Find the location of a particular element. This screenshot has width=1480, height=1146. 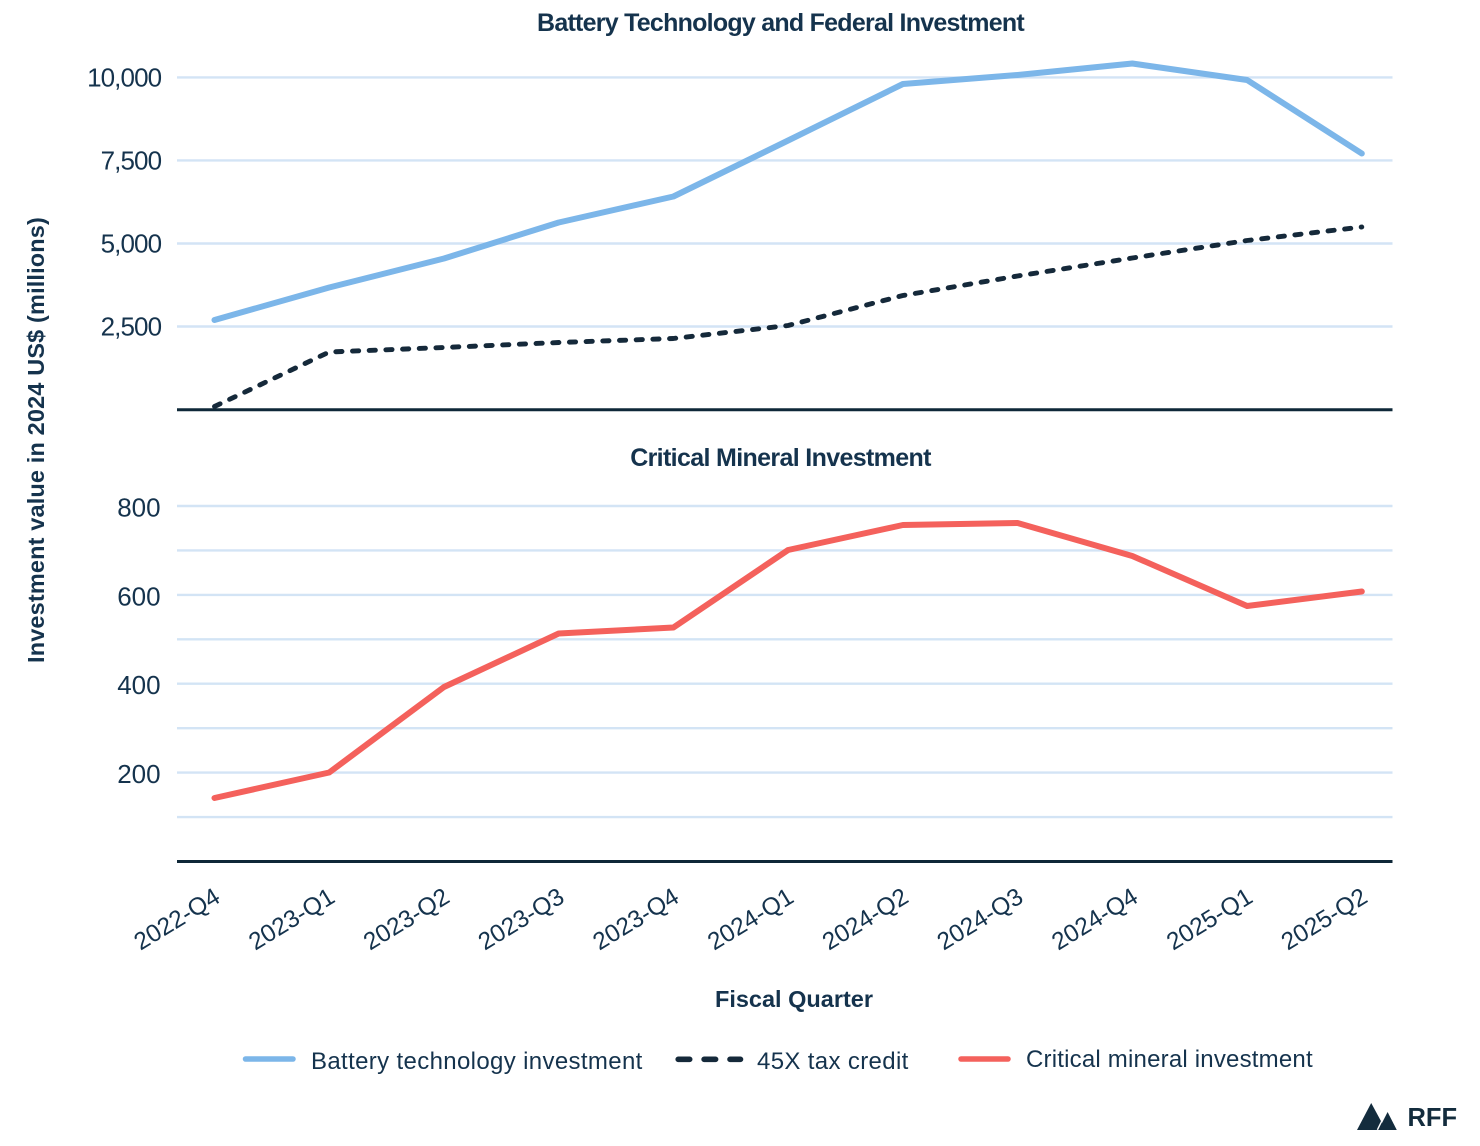

svg-text: 800 is located at coordinates (138, 507).